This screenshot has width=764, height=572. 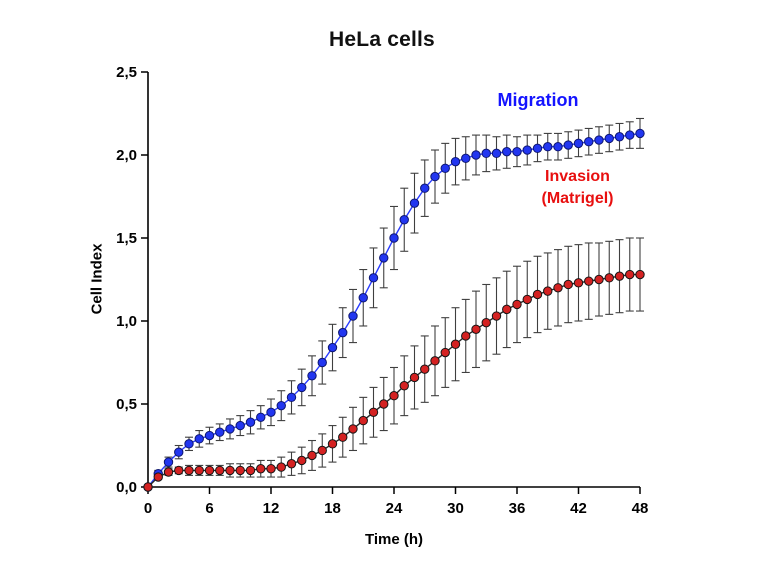 I want to click on y-tick-label: 1,0, so click(x=126, y=321).